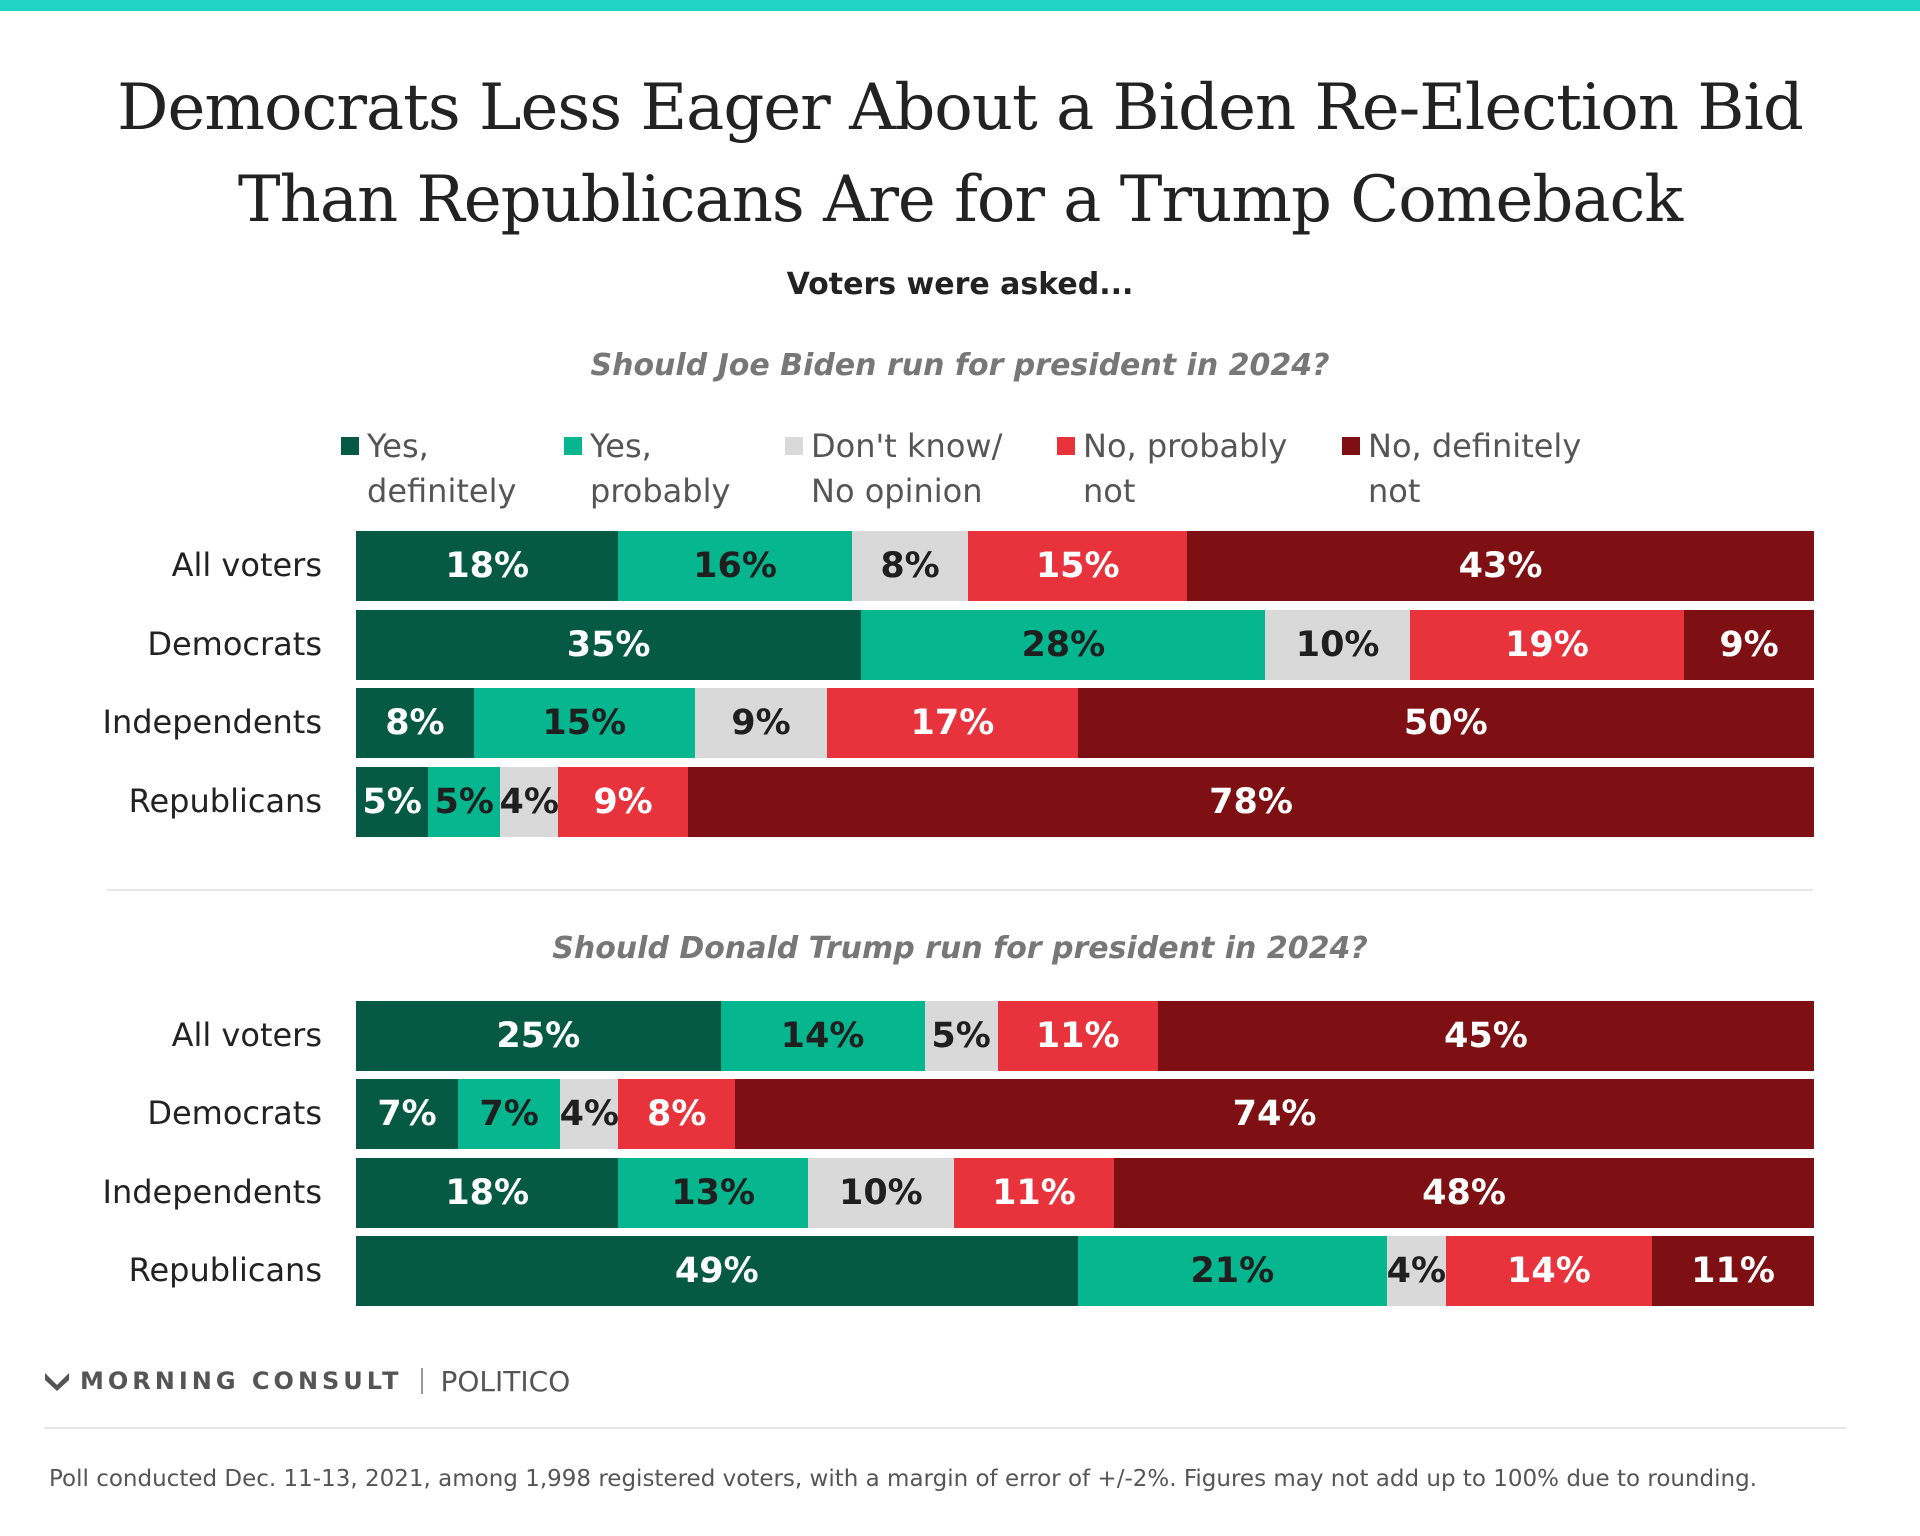 Image resolution: width=1920 pixels, height=1536 pixels. What do you see at coordinates (1066, 446) in the screenshot?
I see `legend-swatch-no-probably-not` at bounding box center [1066, 446].